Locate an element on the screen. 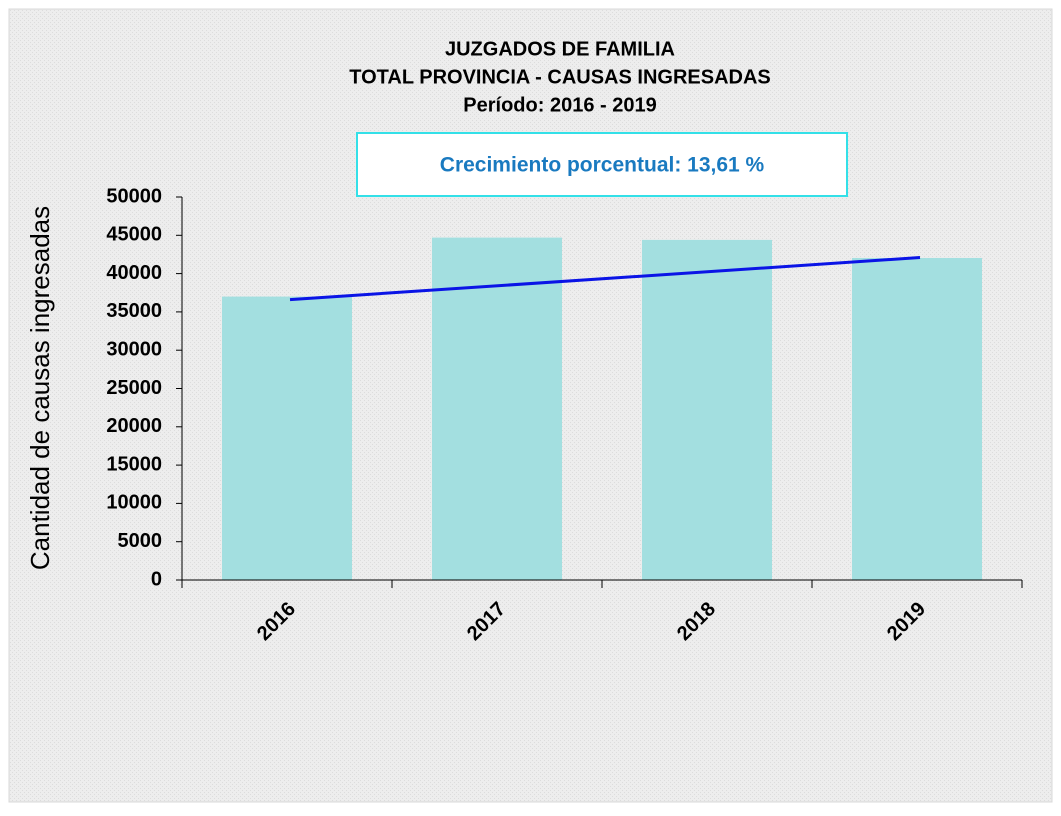 The height and width of the screenshot is (816, 1061). y-tick-label: 50000 is located at coordinates (134, 196).